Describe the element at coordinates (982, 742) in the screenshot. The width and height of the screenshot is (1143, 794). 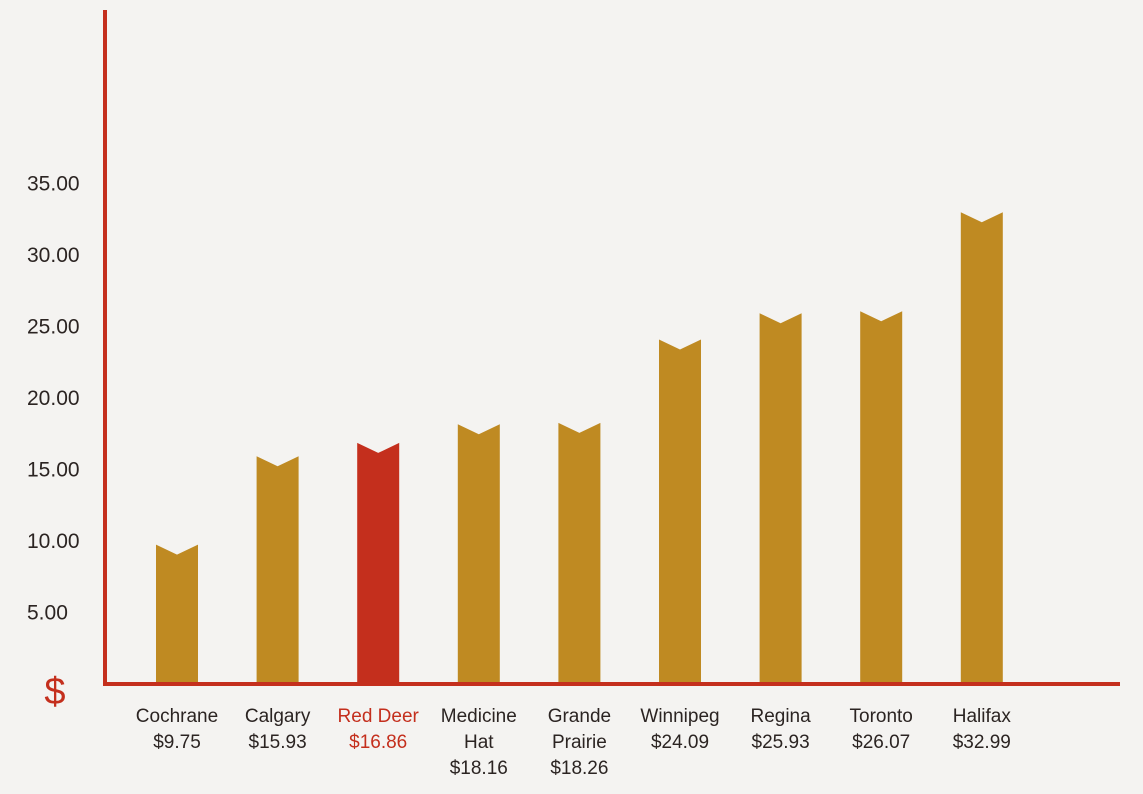
I see `category-value-label: $32.99` at that location.